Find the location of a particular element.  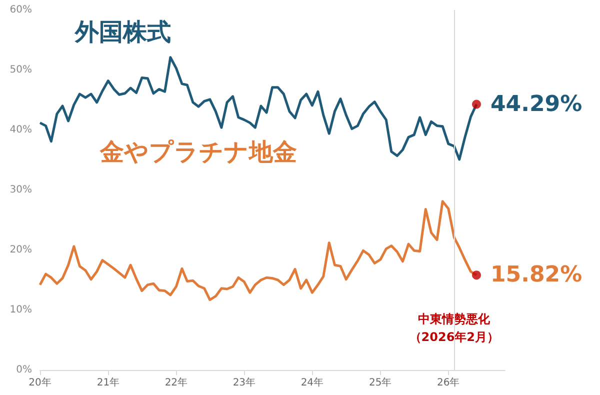

y-tick-label: 30% is located at coordinates (21, 190).